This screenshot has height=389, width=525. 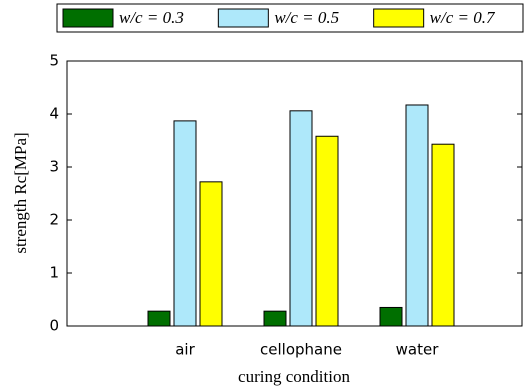 What do you see at coordinates (294, 376) in the screenshot?
I see `x-axis-title: curing condition` at bounding box center [294, 376].